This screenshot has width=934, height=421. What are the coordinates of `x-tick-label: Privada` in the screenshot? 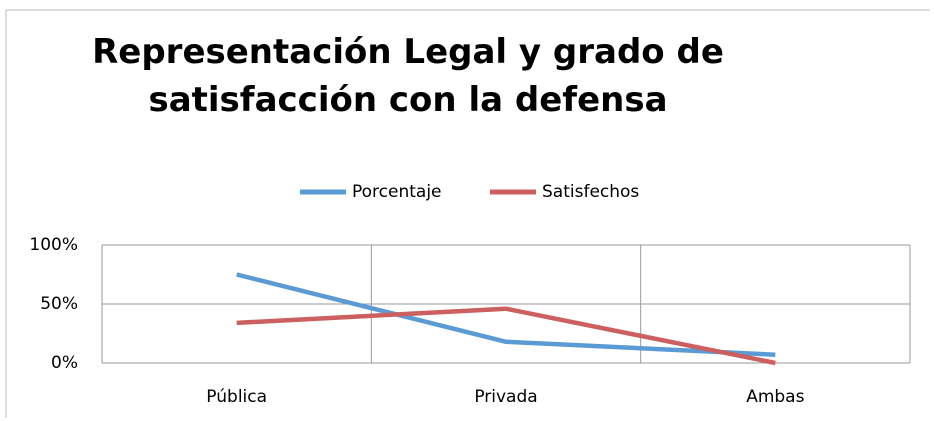 It's located at (505, 397).